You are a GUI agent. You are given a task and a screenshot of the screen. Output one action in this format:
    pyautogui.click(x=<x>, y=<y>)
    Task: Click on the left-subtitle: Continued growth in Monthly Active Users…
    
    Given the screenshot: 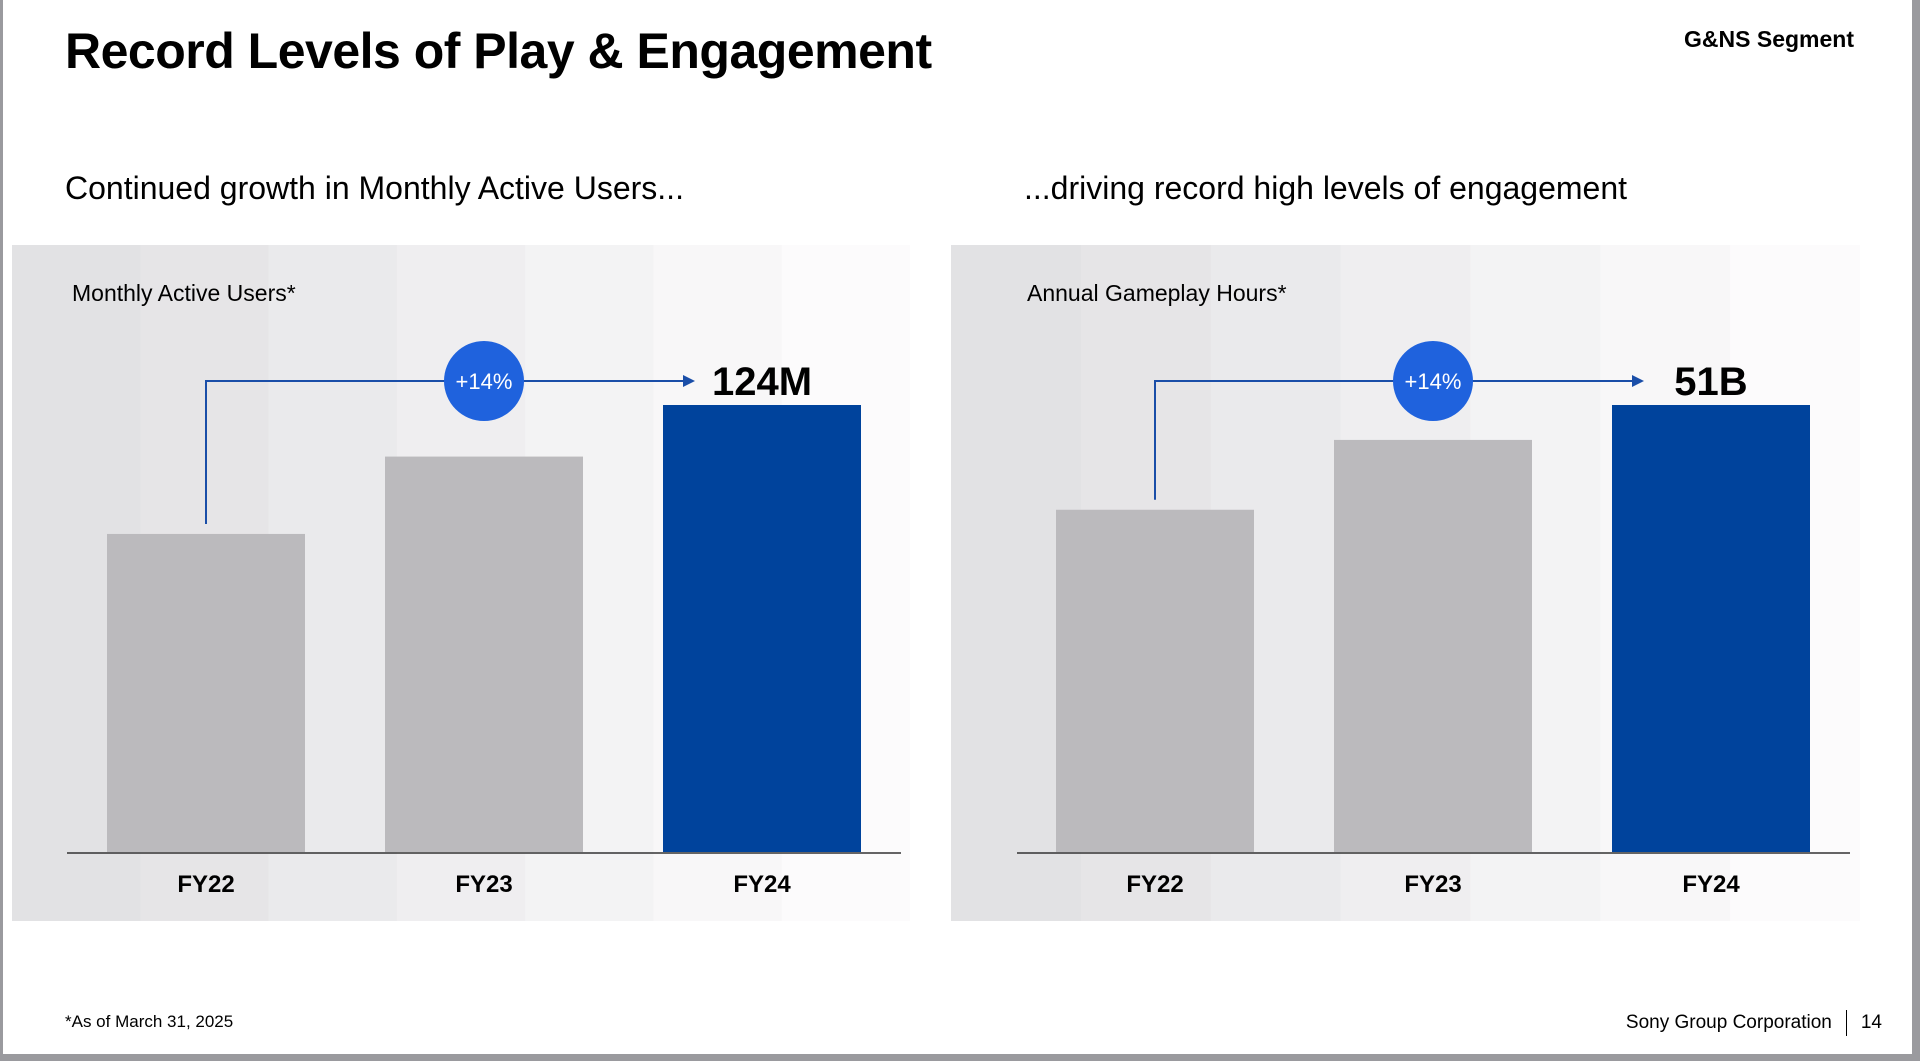 What is the action you would take?
    pyautogui.click(x=374, y=188)
    